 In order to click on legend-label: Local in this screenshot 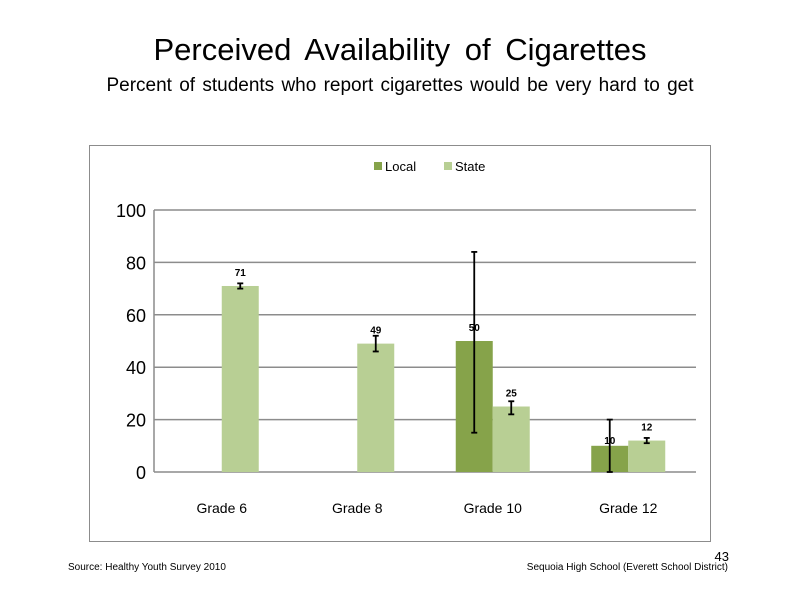, I will do `click(400, 166)`.